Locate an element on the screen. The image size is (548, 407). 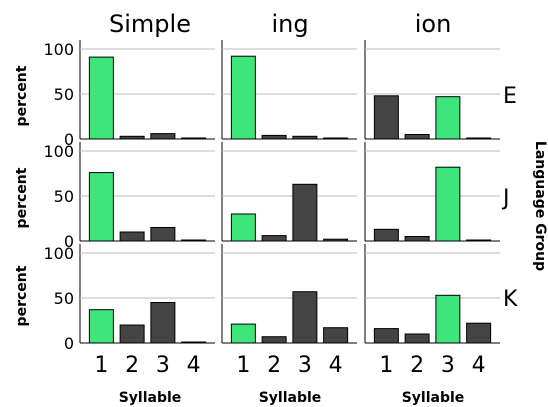
x-tick-simple-1: 1 is located at coordinates (101, 365).